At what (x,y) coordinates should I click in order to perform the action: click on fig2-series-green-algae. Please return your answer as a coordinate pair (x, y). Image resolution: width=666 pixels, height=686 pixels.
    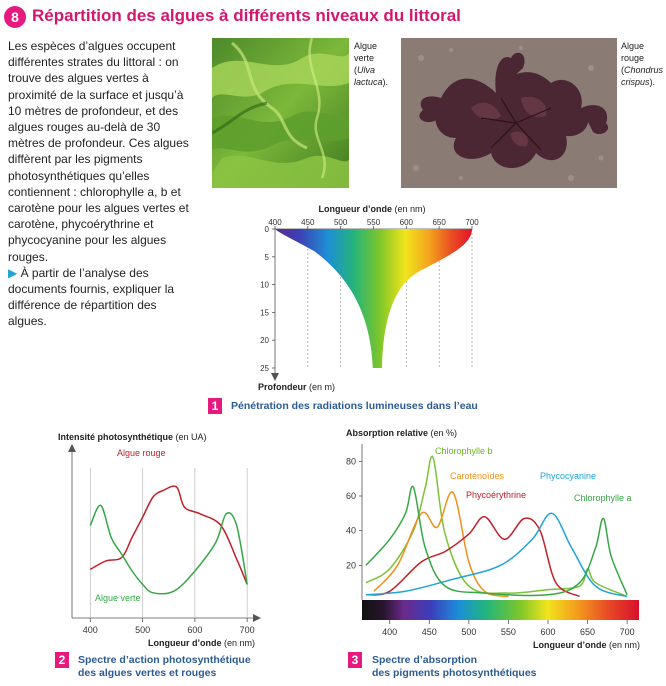
    Looking at the image, I should click on (168, 549).